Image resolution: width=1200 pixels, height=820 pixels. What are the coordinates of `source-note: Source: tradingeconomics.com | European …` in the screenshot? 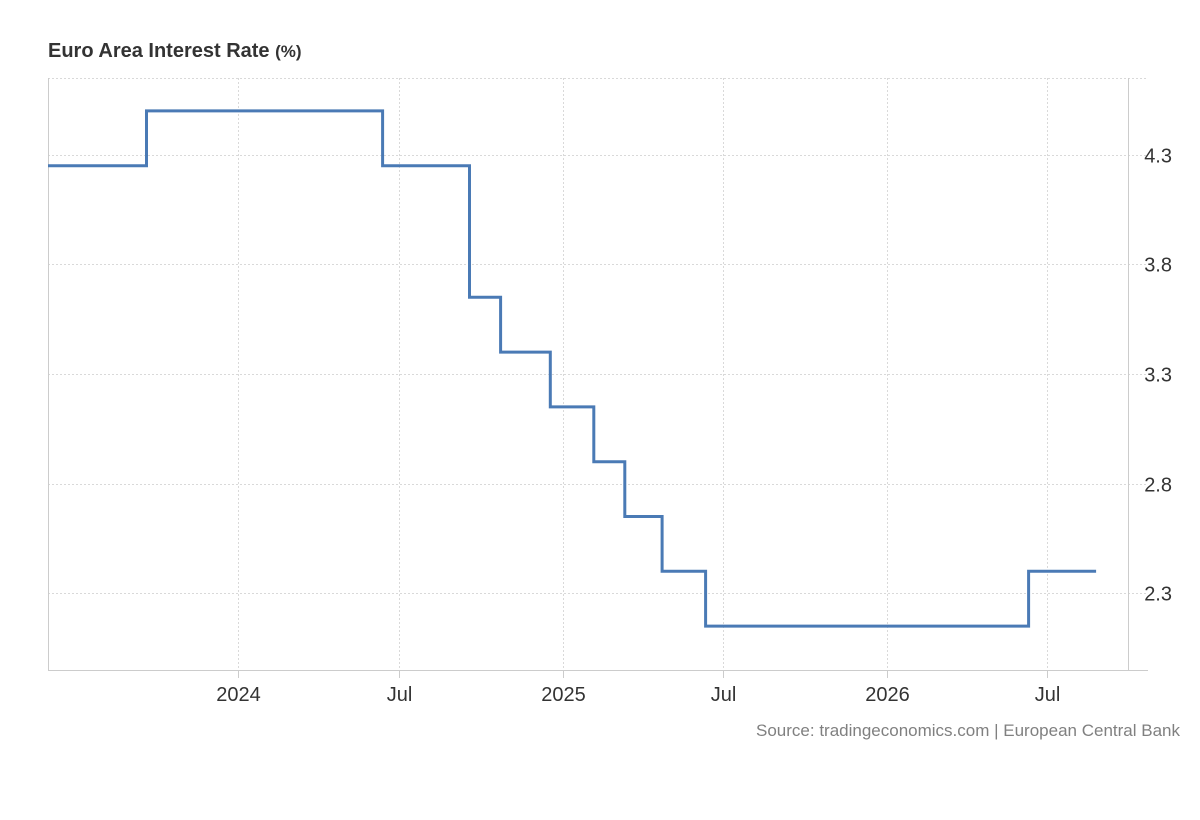 It's located at (968, 730).